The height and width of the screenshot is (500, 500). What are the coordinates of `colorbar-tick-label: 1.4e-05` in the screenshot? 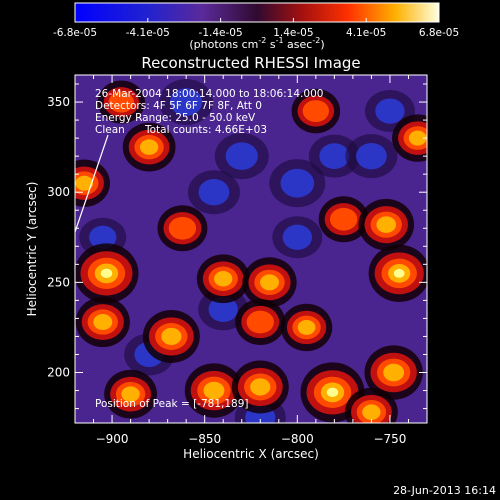 It's located at (293, 33).